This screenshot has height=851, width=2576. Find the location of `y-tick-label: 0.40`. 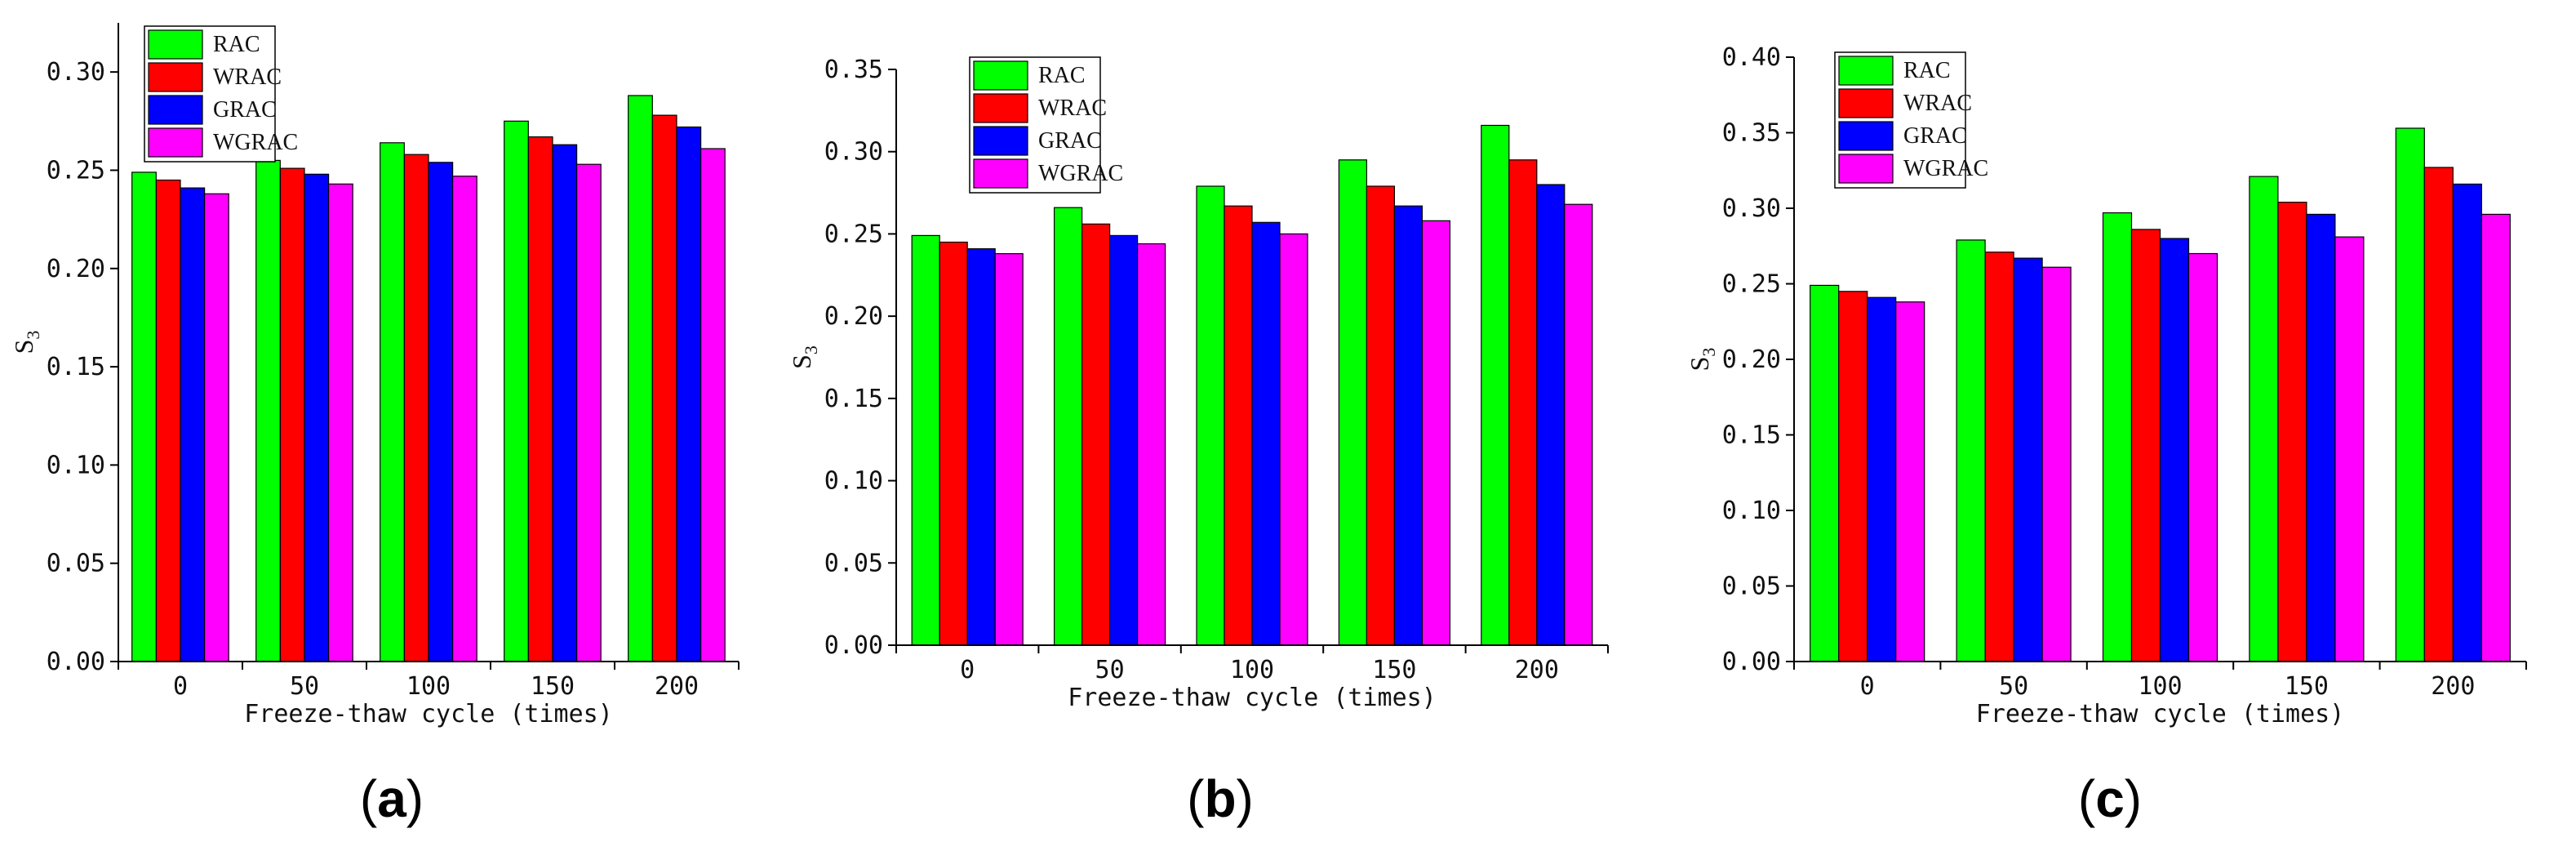

y-tick-label: 0.40 is located at coordinates (1751, 57).